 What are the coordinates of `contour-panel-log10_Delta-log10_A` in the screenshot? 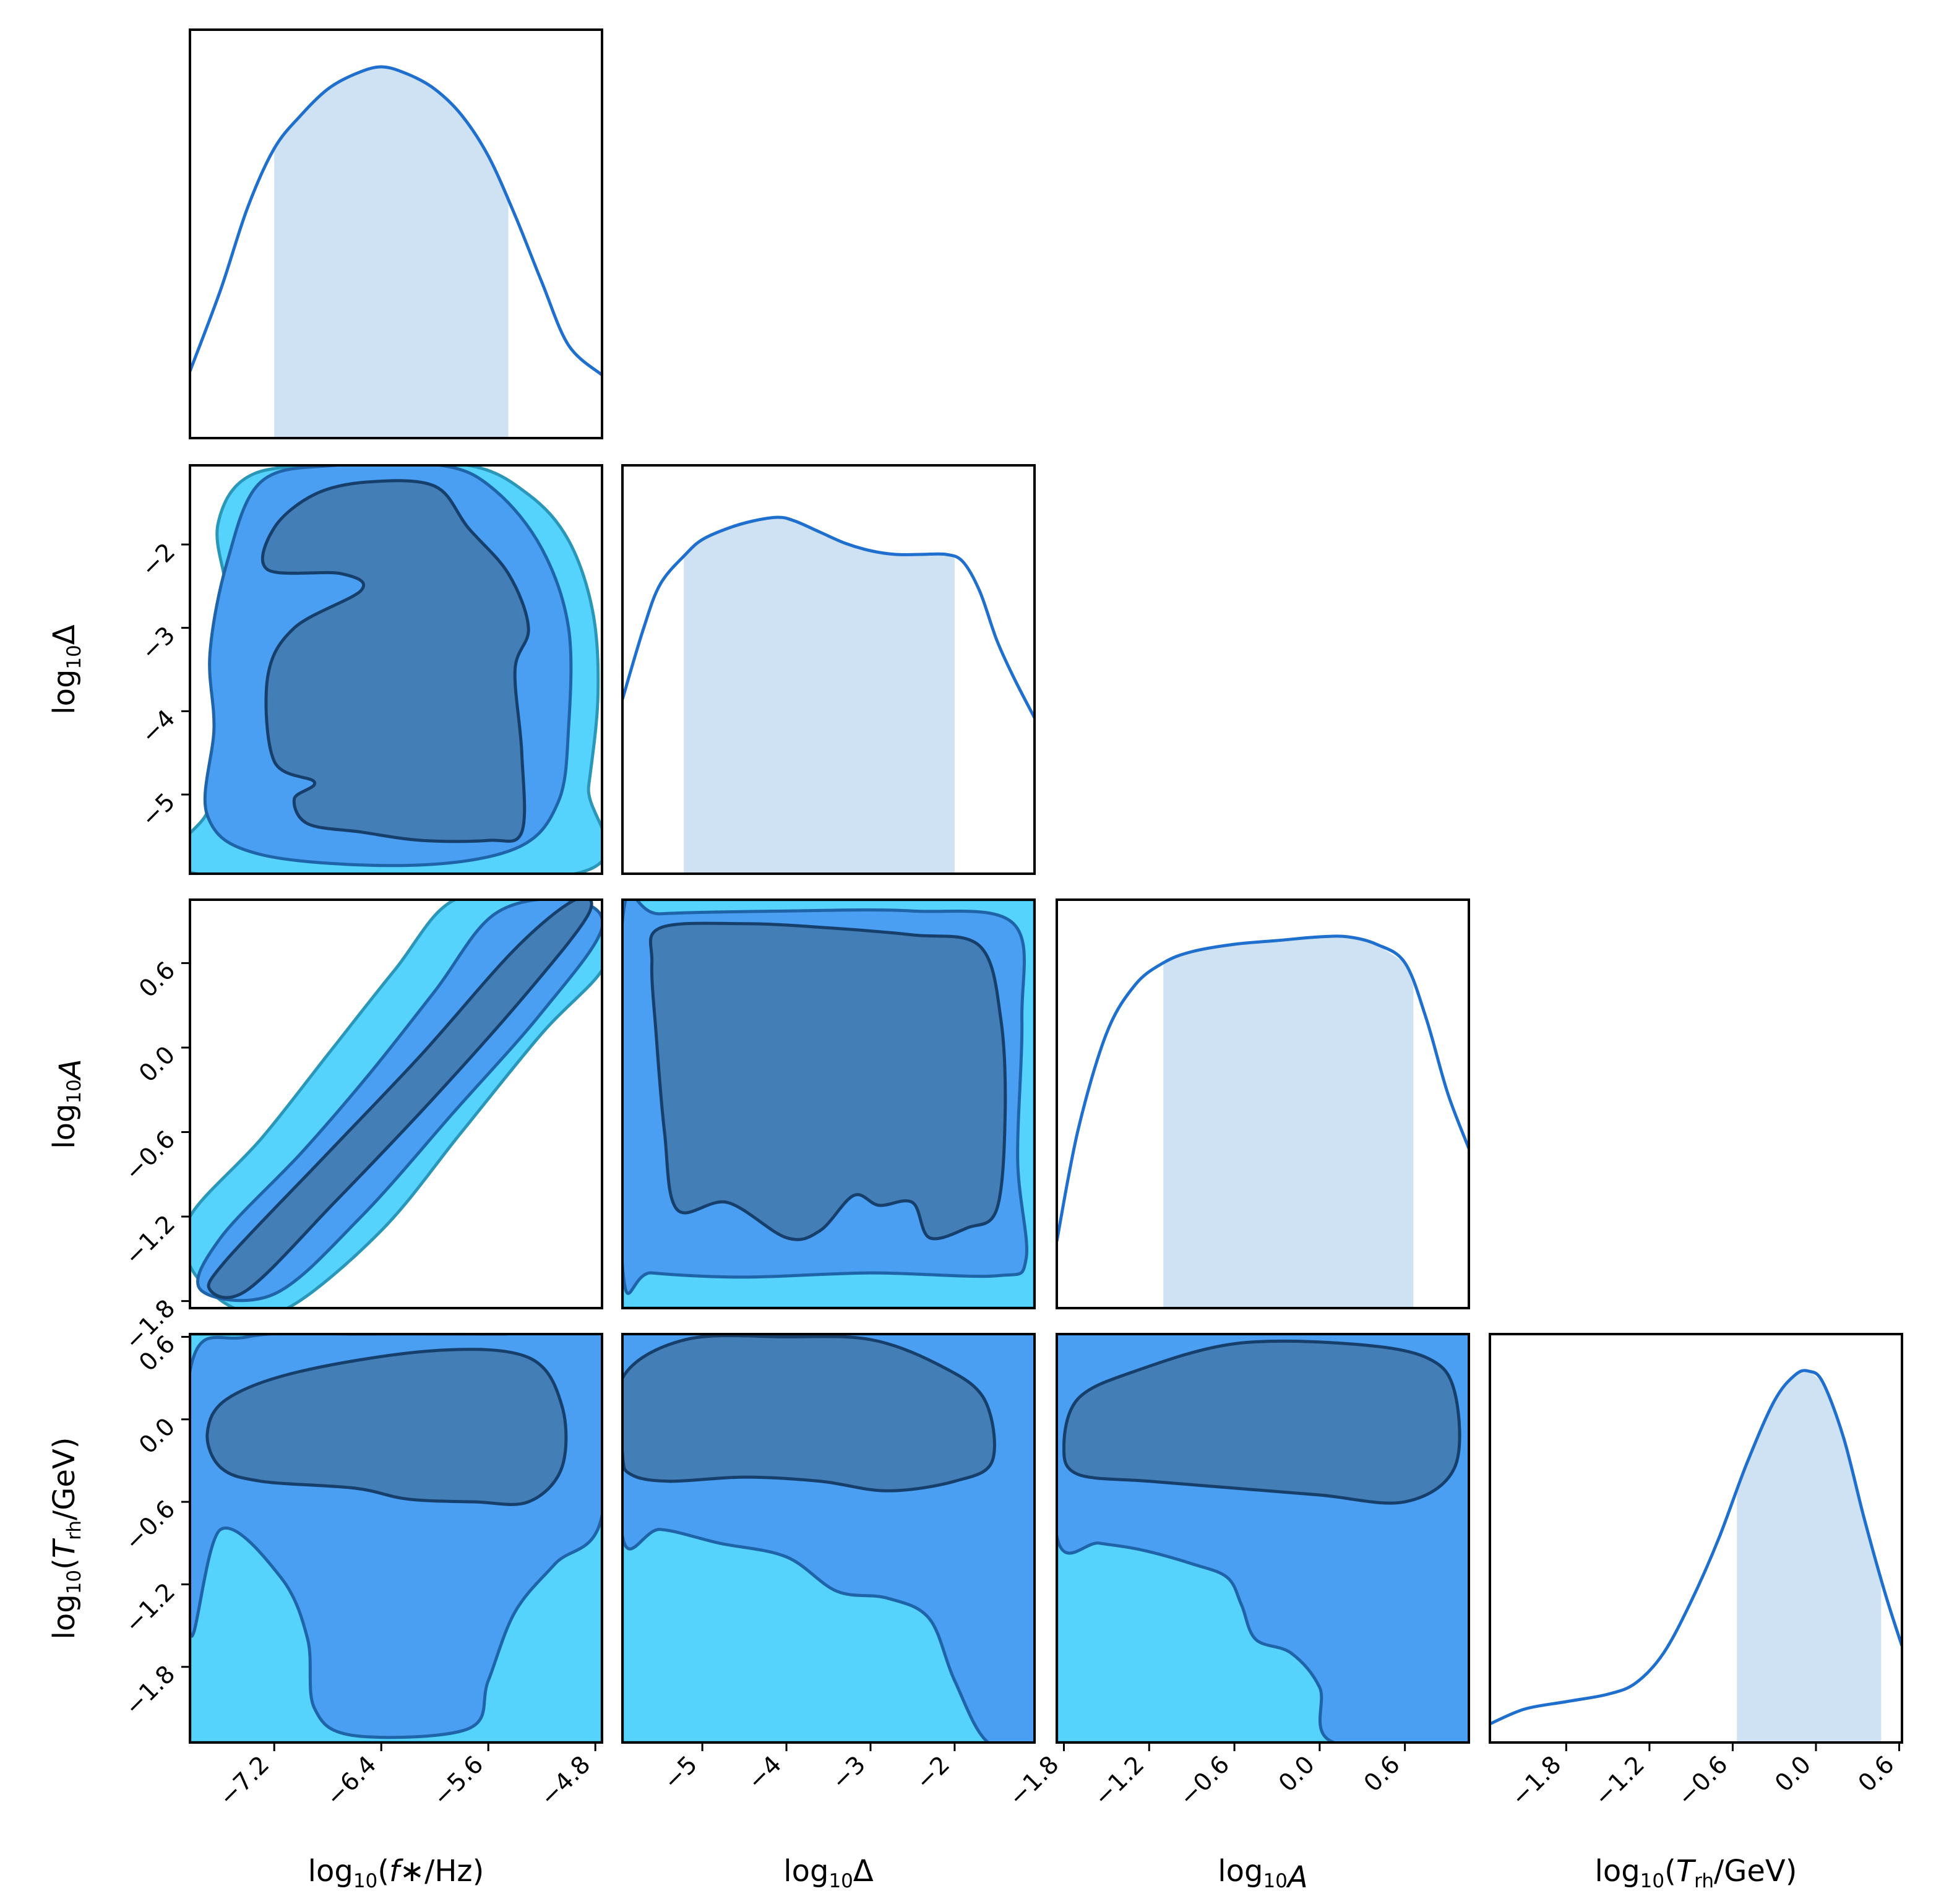 It's located at (828, 1103).